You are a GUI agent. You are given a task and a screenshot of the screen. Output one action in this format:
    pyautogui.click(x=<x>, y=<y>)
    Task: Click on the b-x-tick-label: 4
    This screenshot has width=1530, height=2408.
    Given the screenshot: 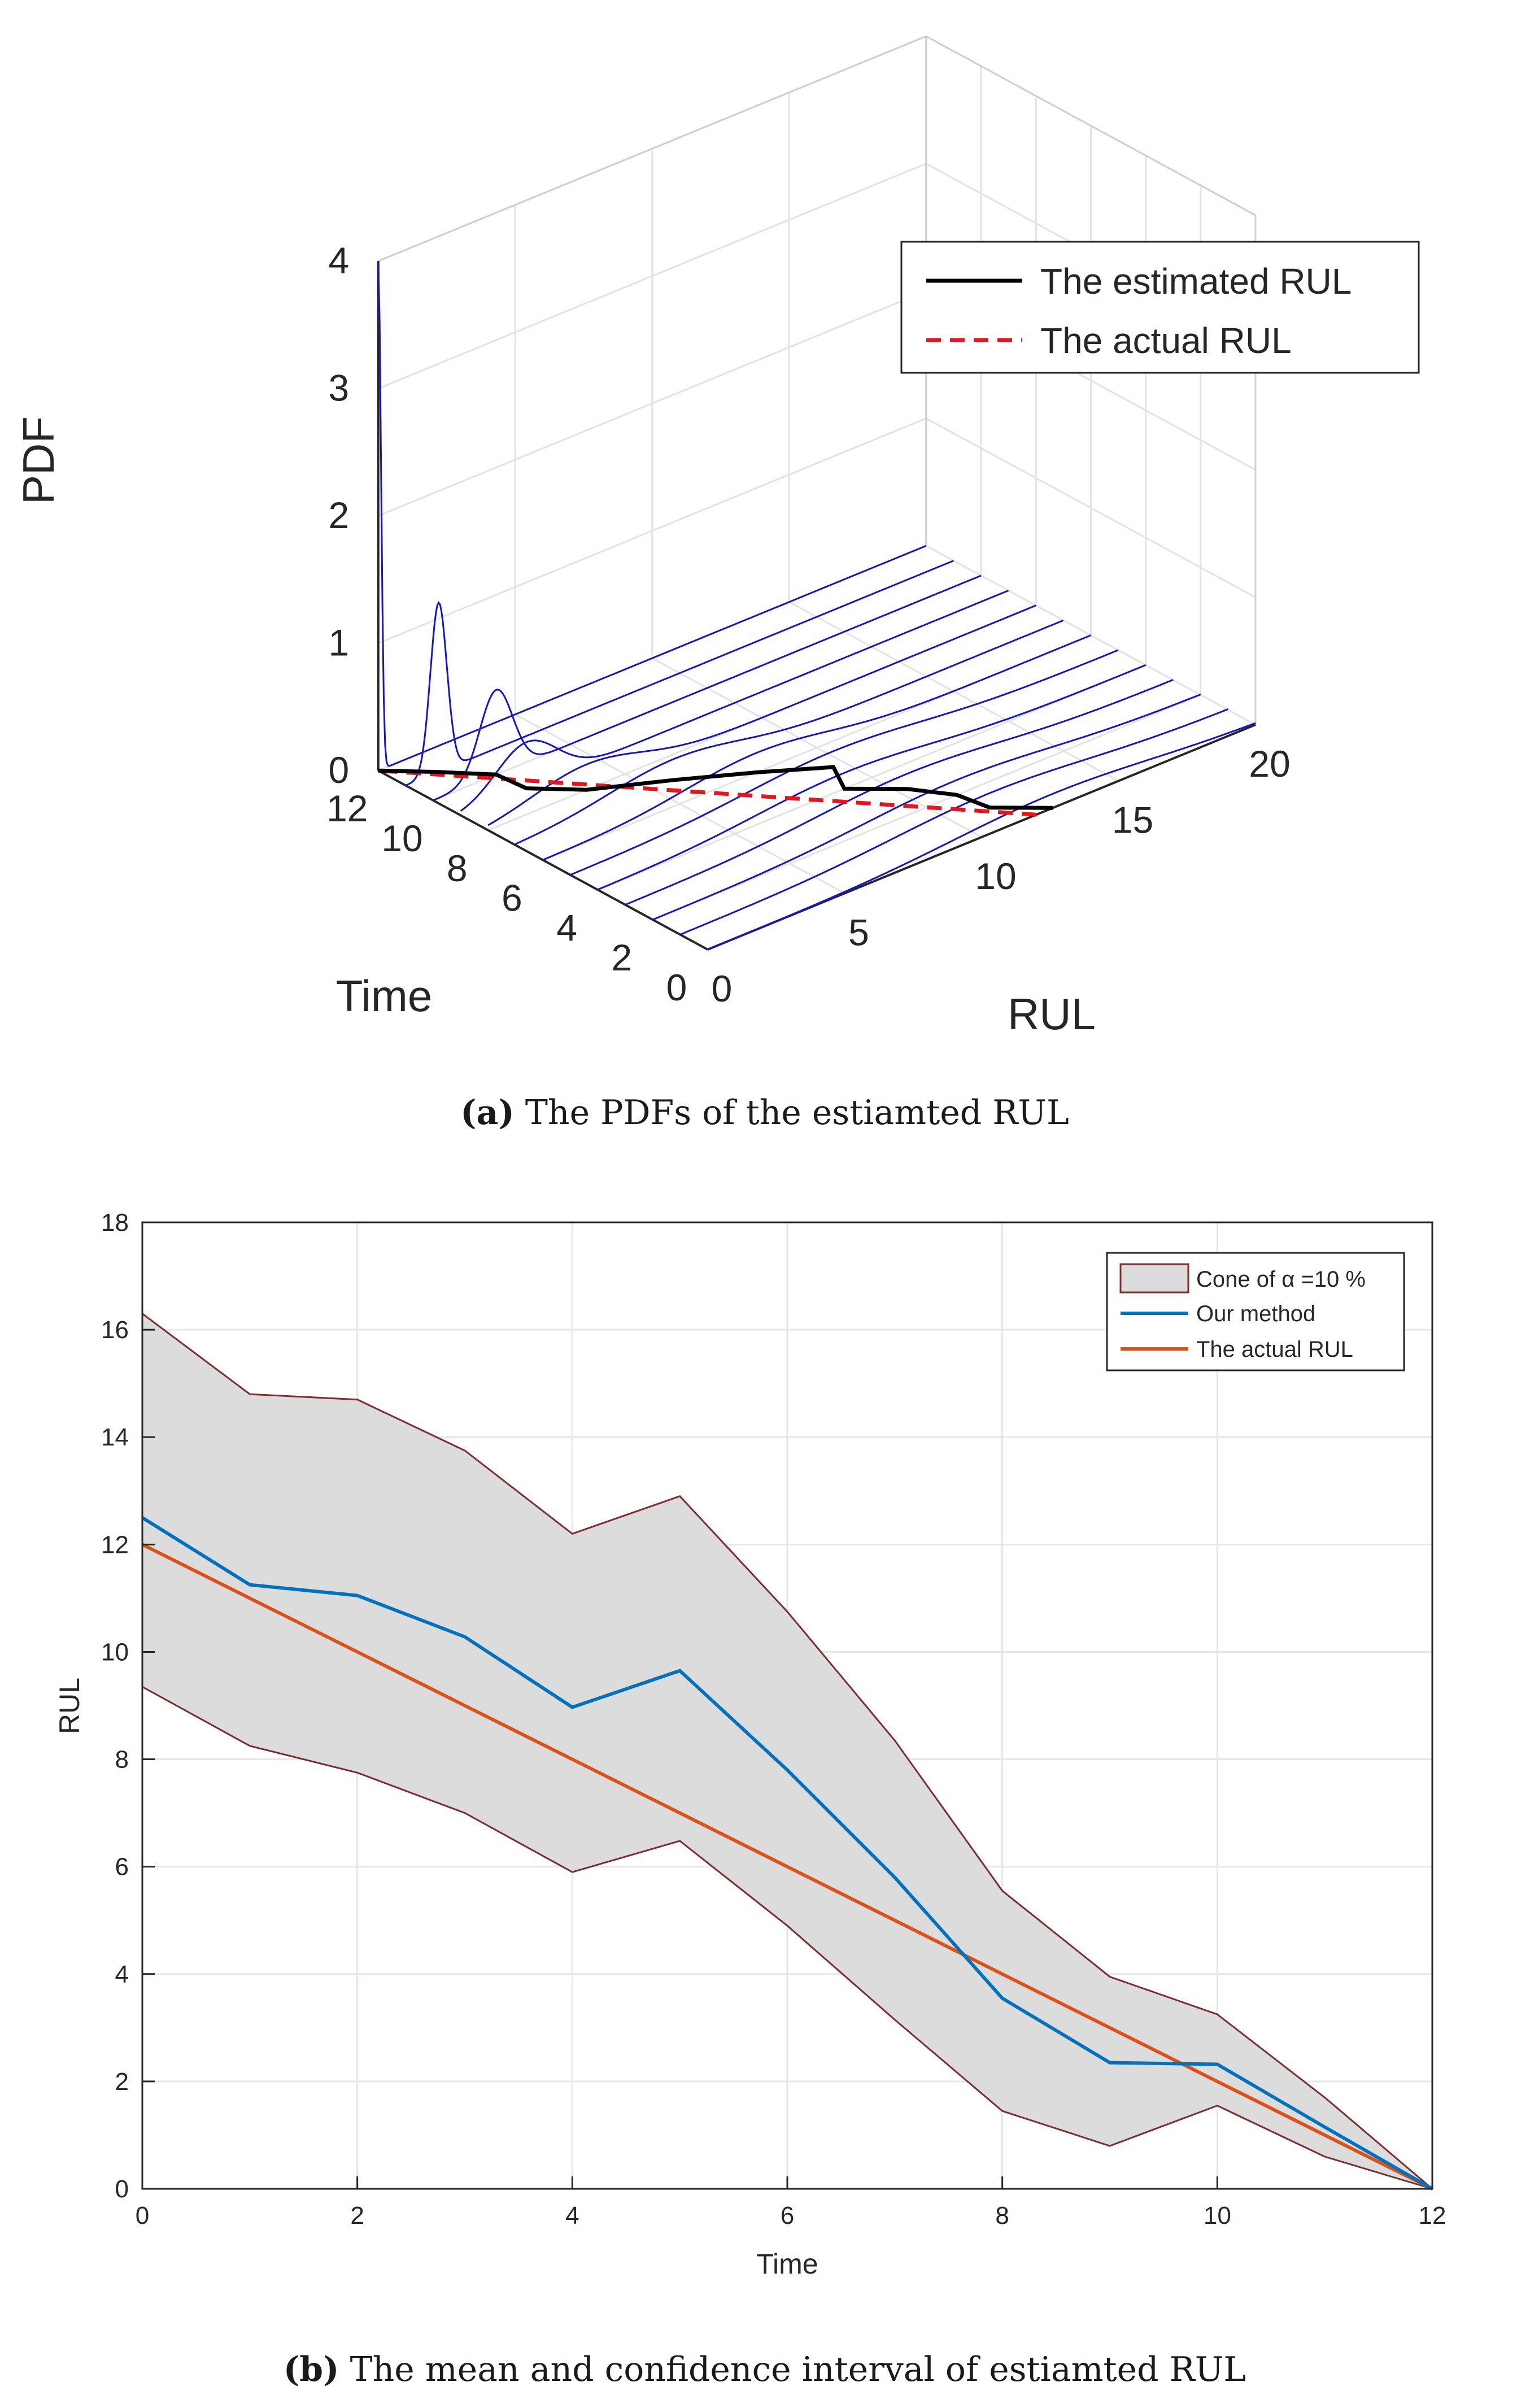 What is the action you would take?
    pyautogui.click(x=572, y=2216)
    